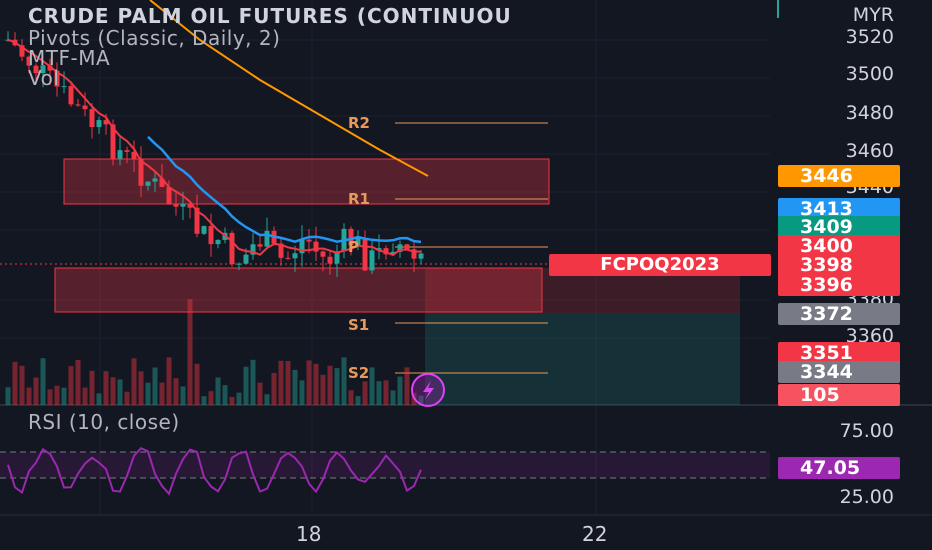 This screenshot has width=932, height=550. I want to click on rsi-value-tag: 47.05, so click(839, 468).